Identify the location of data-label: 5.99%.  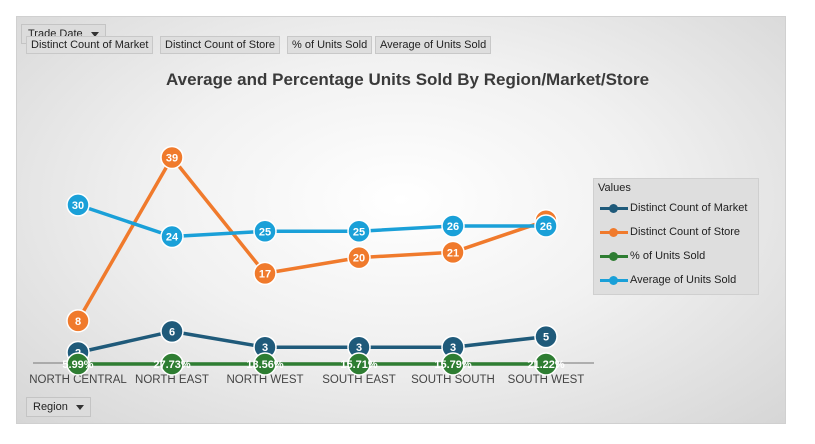
(77, 365).